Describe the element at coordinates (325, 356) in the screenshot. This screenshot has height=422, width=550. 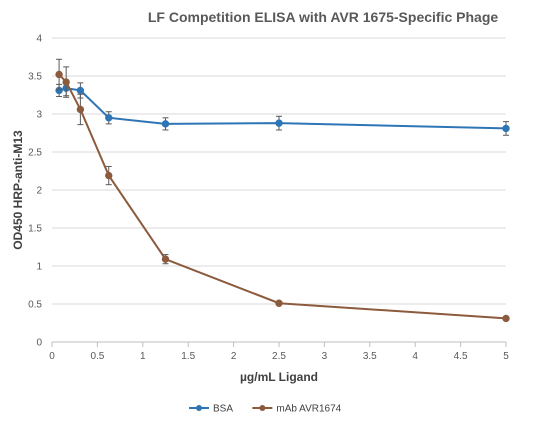
I see `x-tick-label: 3` at that location.